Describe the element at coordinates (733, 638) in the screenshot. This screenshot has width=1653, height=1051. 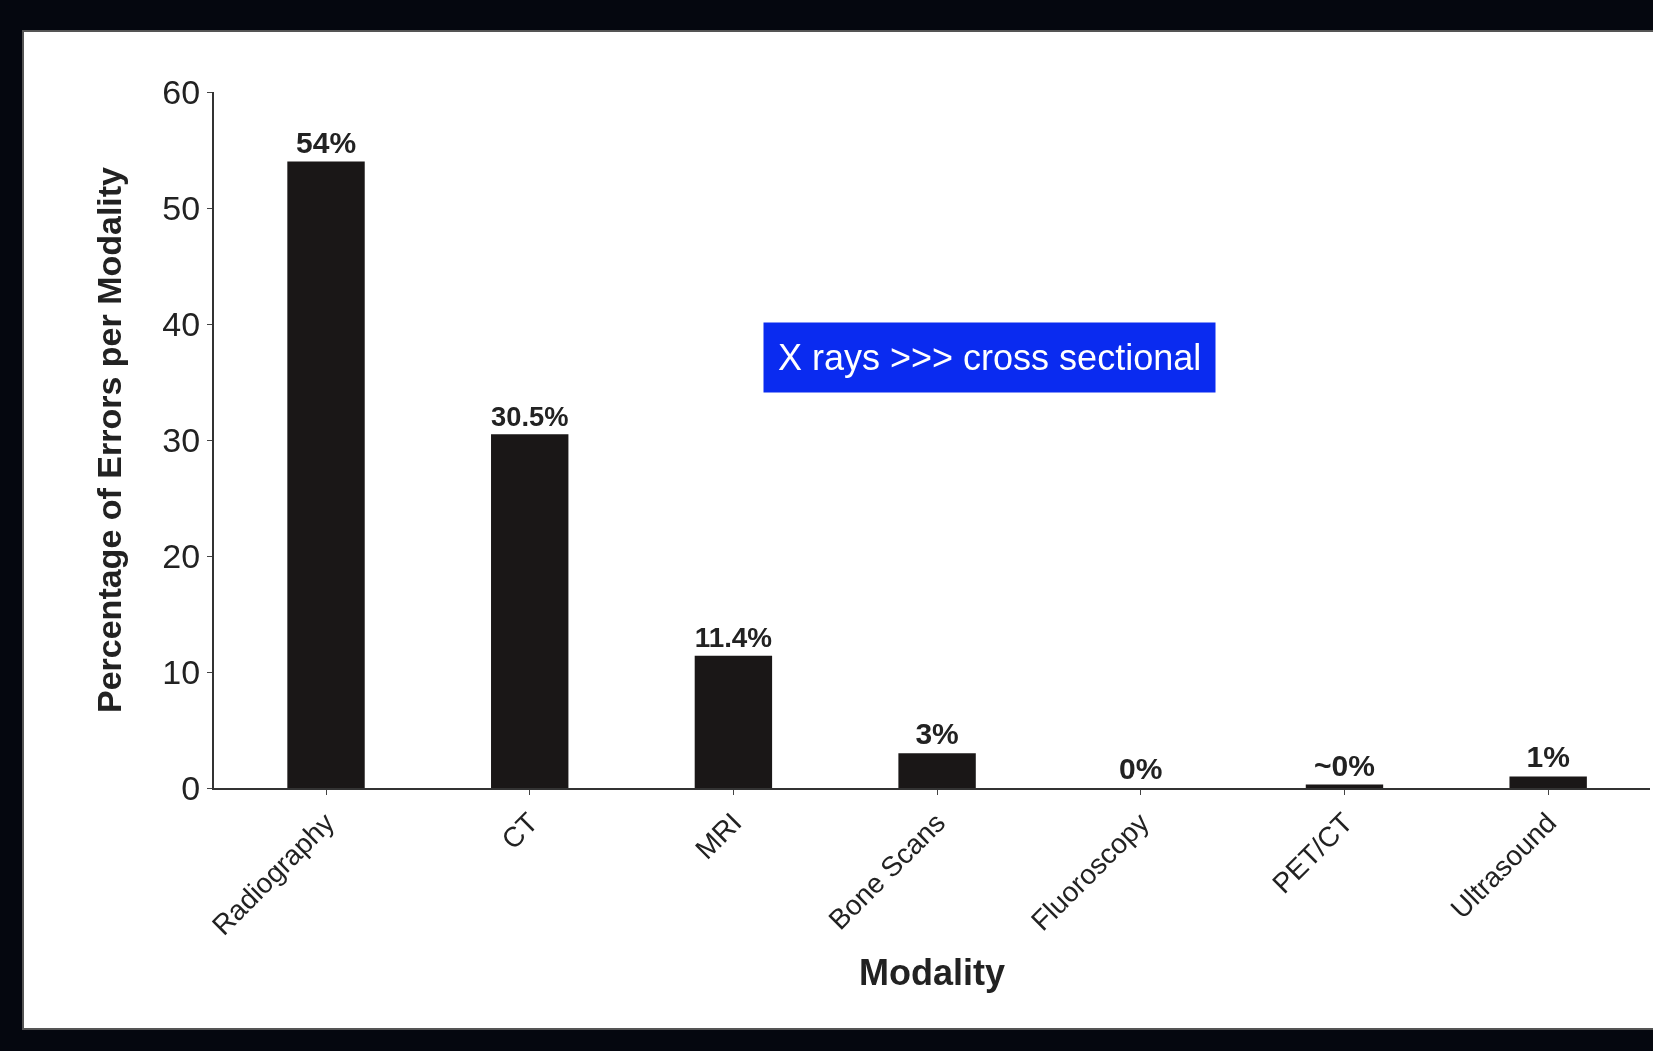
I see `data-label: 11.4%` at that location.